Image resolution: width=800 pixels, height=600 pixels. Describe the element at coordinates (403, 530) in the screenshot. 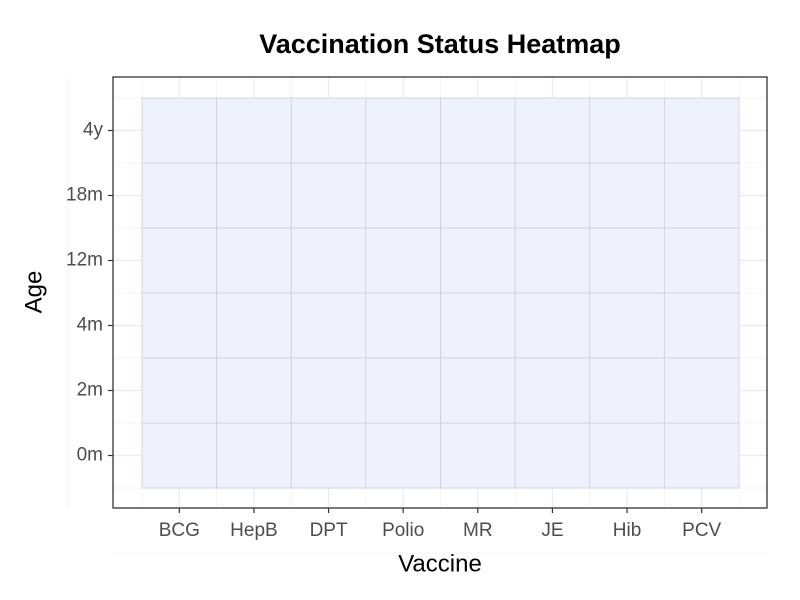

I see `x-tick-label: Polio` at that location.